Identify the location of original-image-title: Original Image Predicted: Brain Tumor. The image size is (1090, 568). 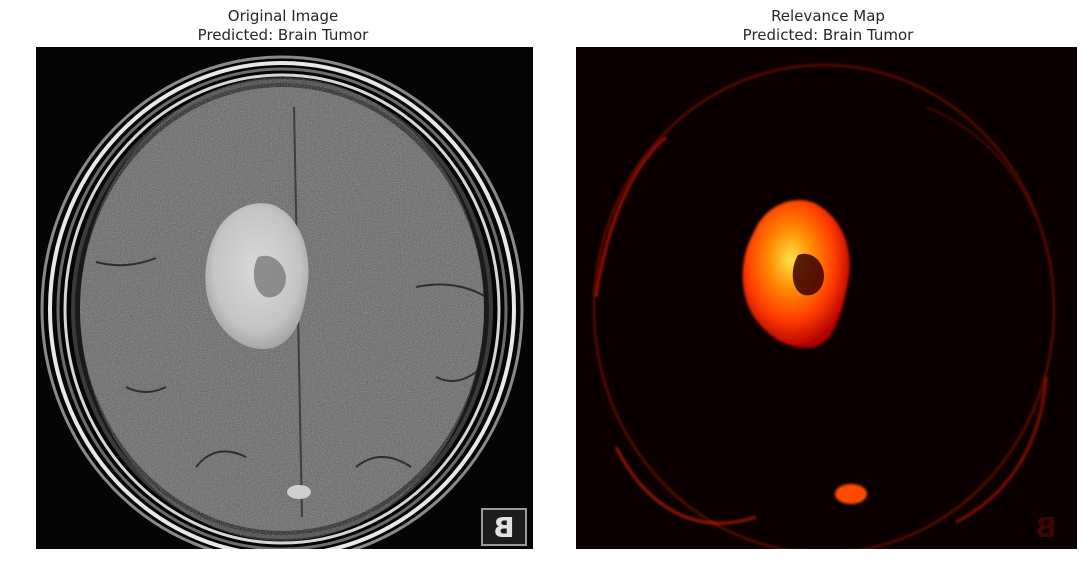
(283, 26).